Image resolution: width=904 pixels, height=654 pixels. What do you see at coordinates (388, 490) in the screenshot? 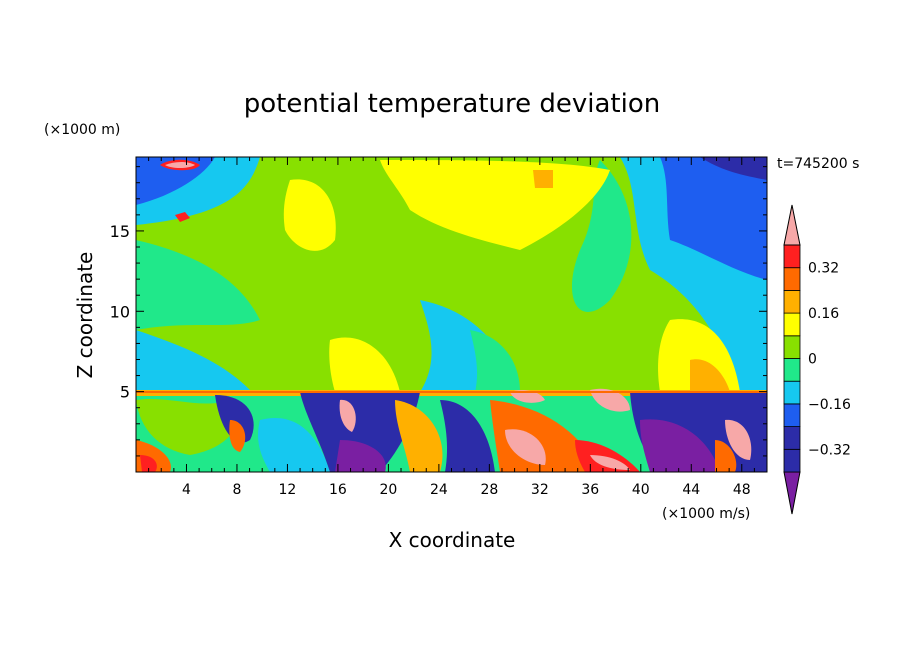
I see `x-tick-label: 20` at bounding box center [388, 490].